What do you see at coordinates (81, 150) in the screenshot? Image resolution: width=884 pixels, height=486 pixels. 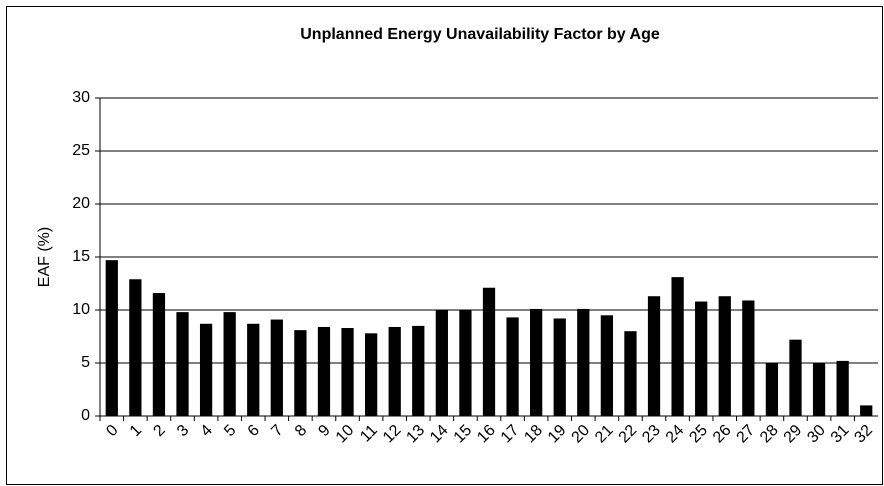 I see `y-tick-label: 25` at bounding box center [81, 150].